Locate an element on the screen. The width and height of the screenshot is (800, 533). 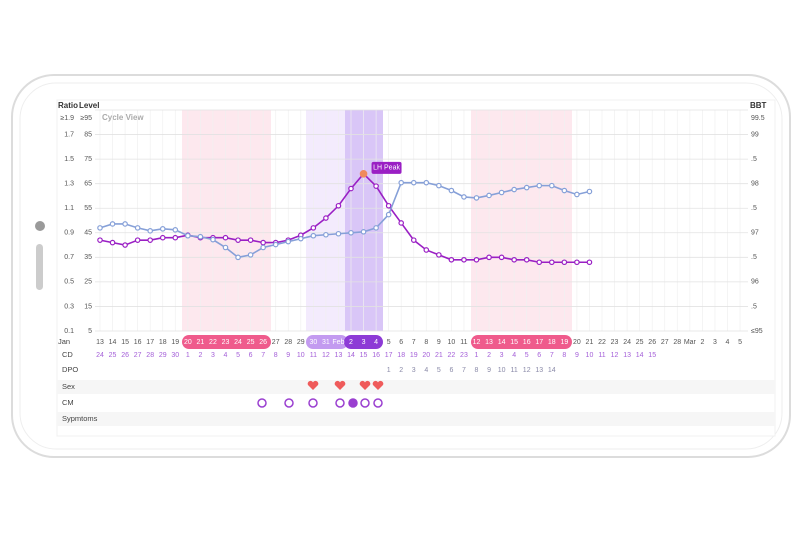
cd-value: 26 is located at coordinates (125, 355).